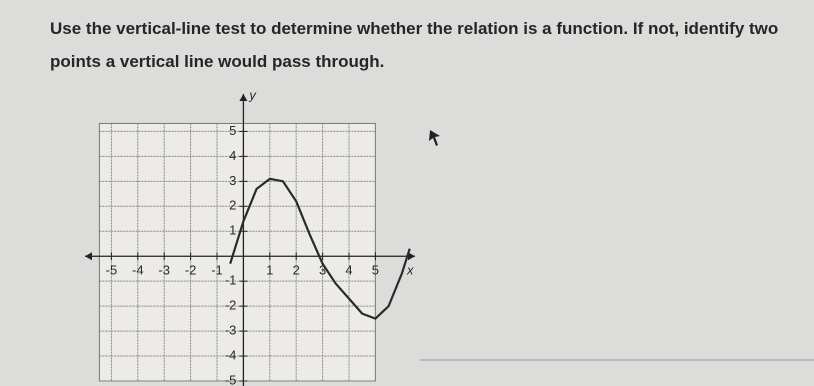 Image resolution: width=814 pixels, height=386 pixels. Describe the element at coordinates (375, 270) in the screenshot. I see `x-tick-label: 5` at that location.